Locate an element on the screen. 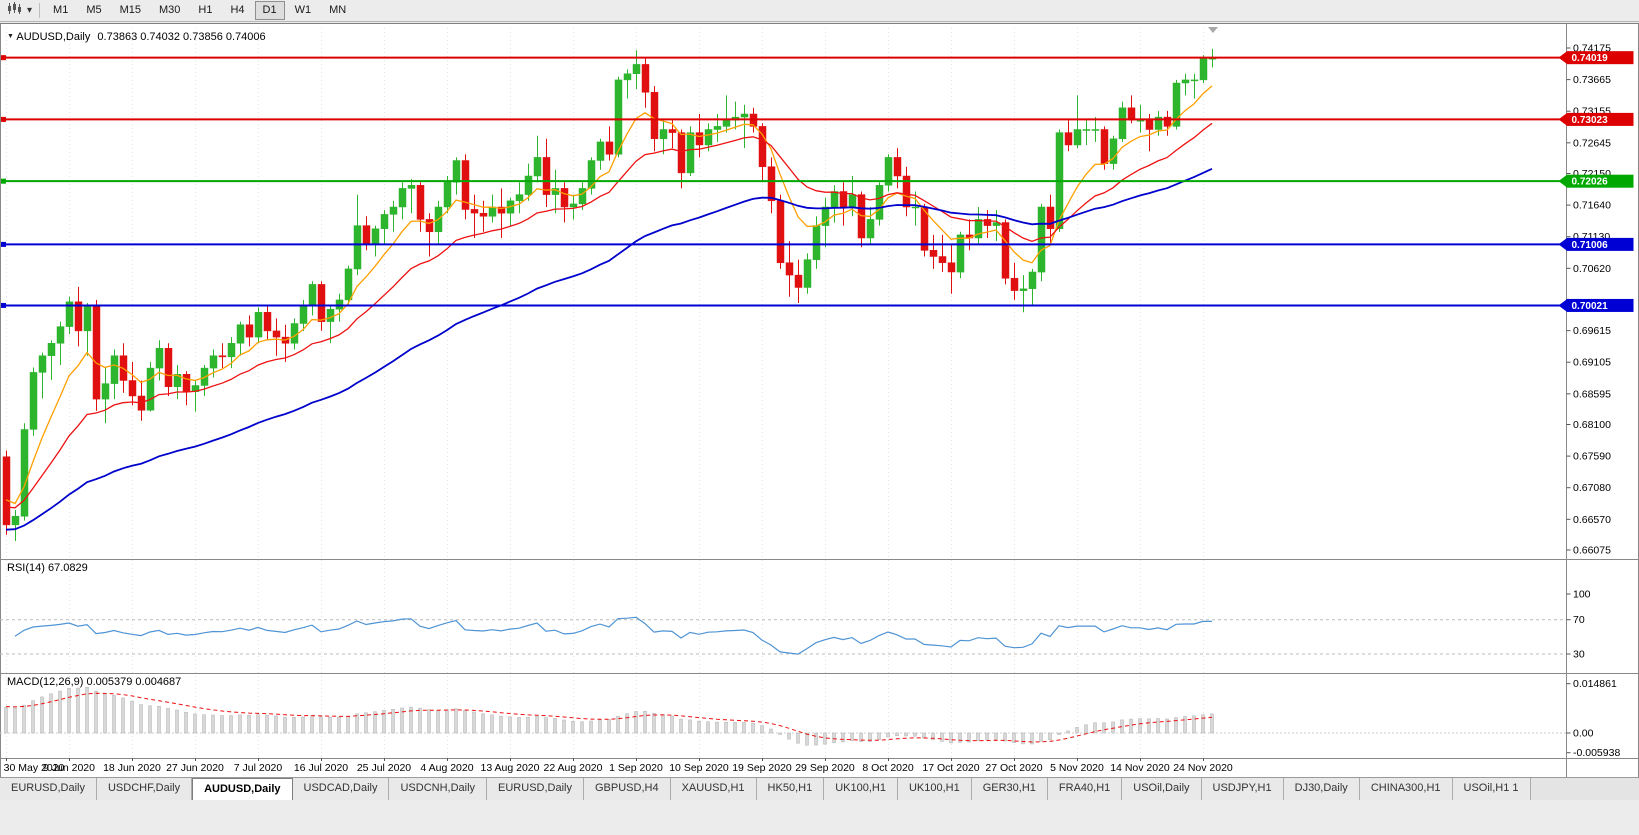 Image resolution: width=1639 pixels, height=835 pixels. chart-tab: FRA40,H1 is located at coordinates (1085, 789).